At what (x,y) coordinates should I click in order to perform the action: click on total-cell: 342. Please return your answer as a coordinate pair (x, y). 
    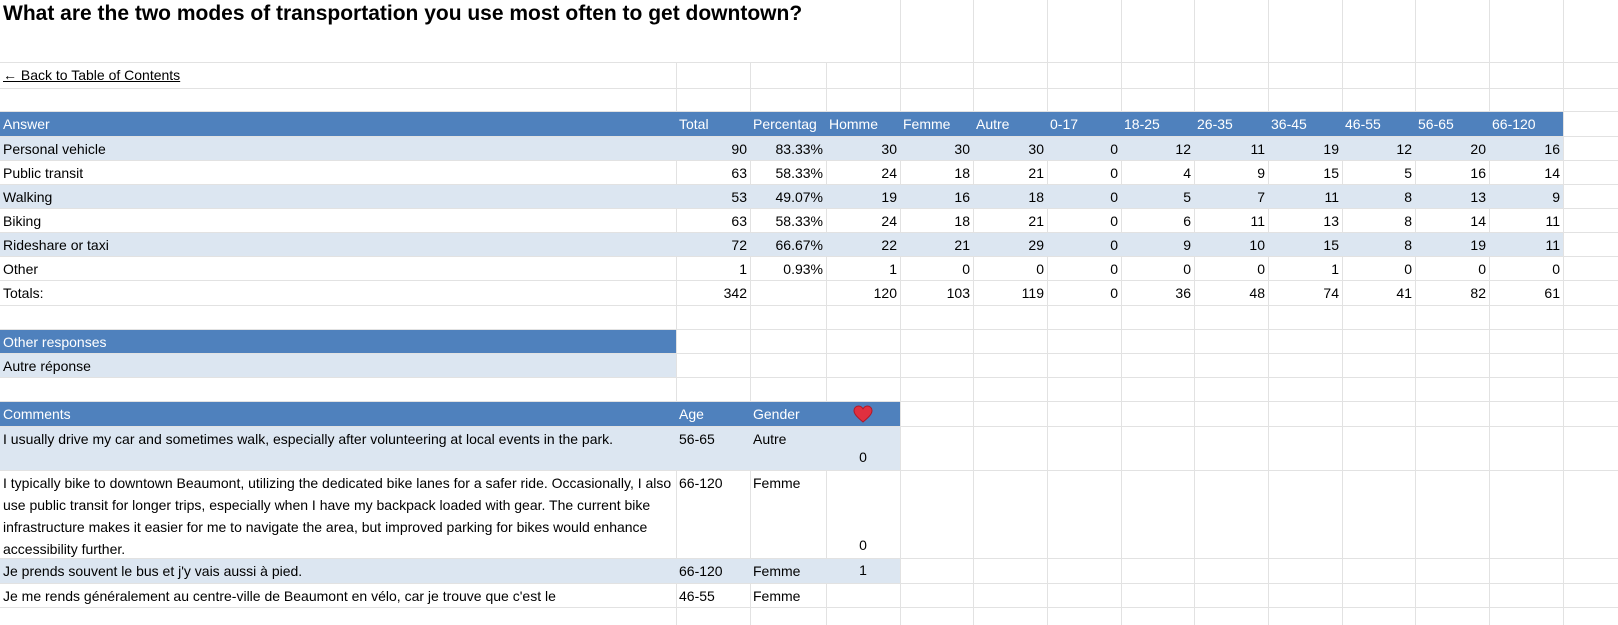
    Looking at the image, I should click on (735, 293).